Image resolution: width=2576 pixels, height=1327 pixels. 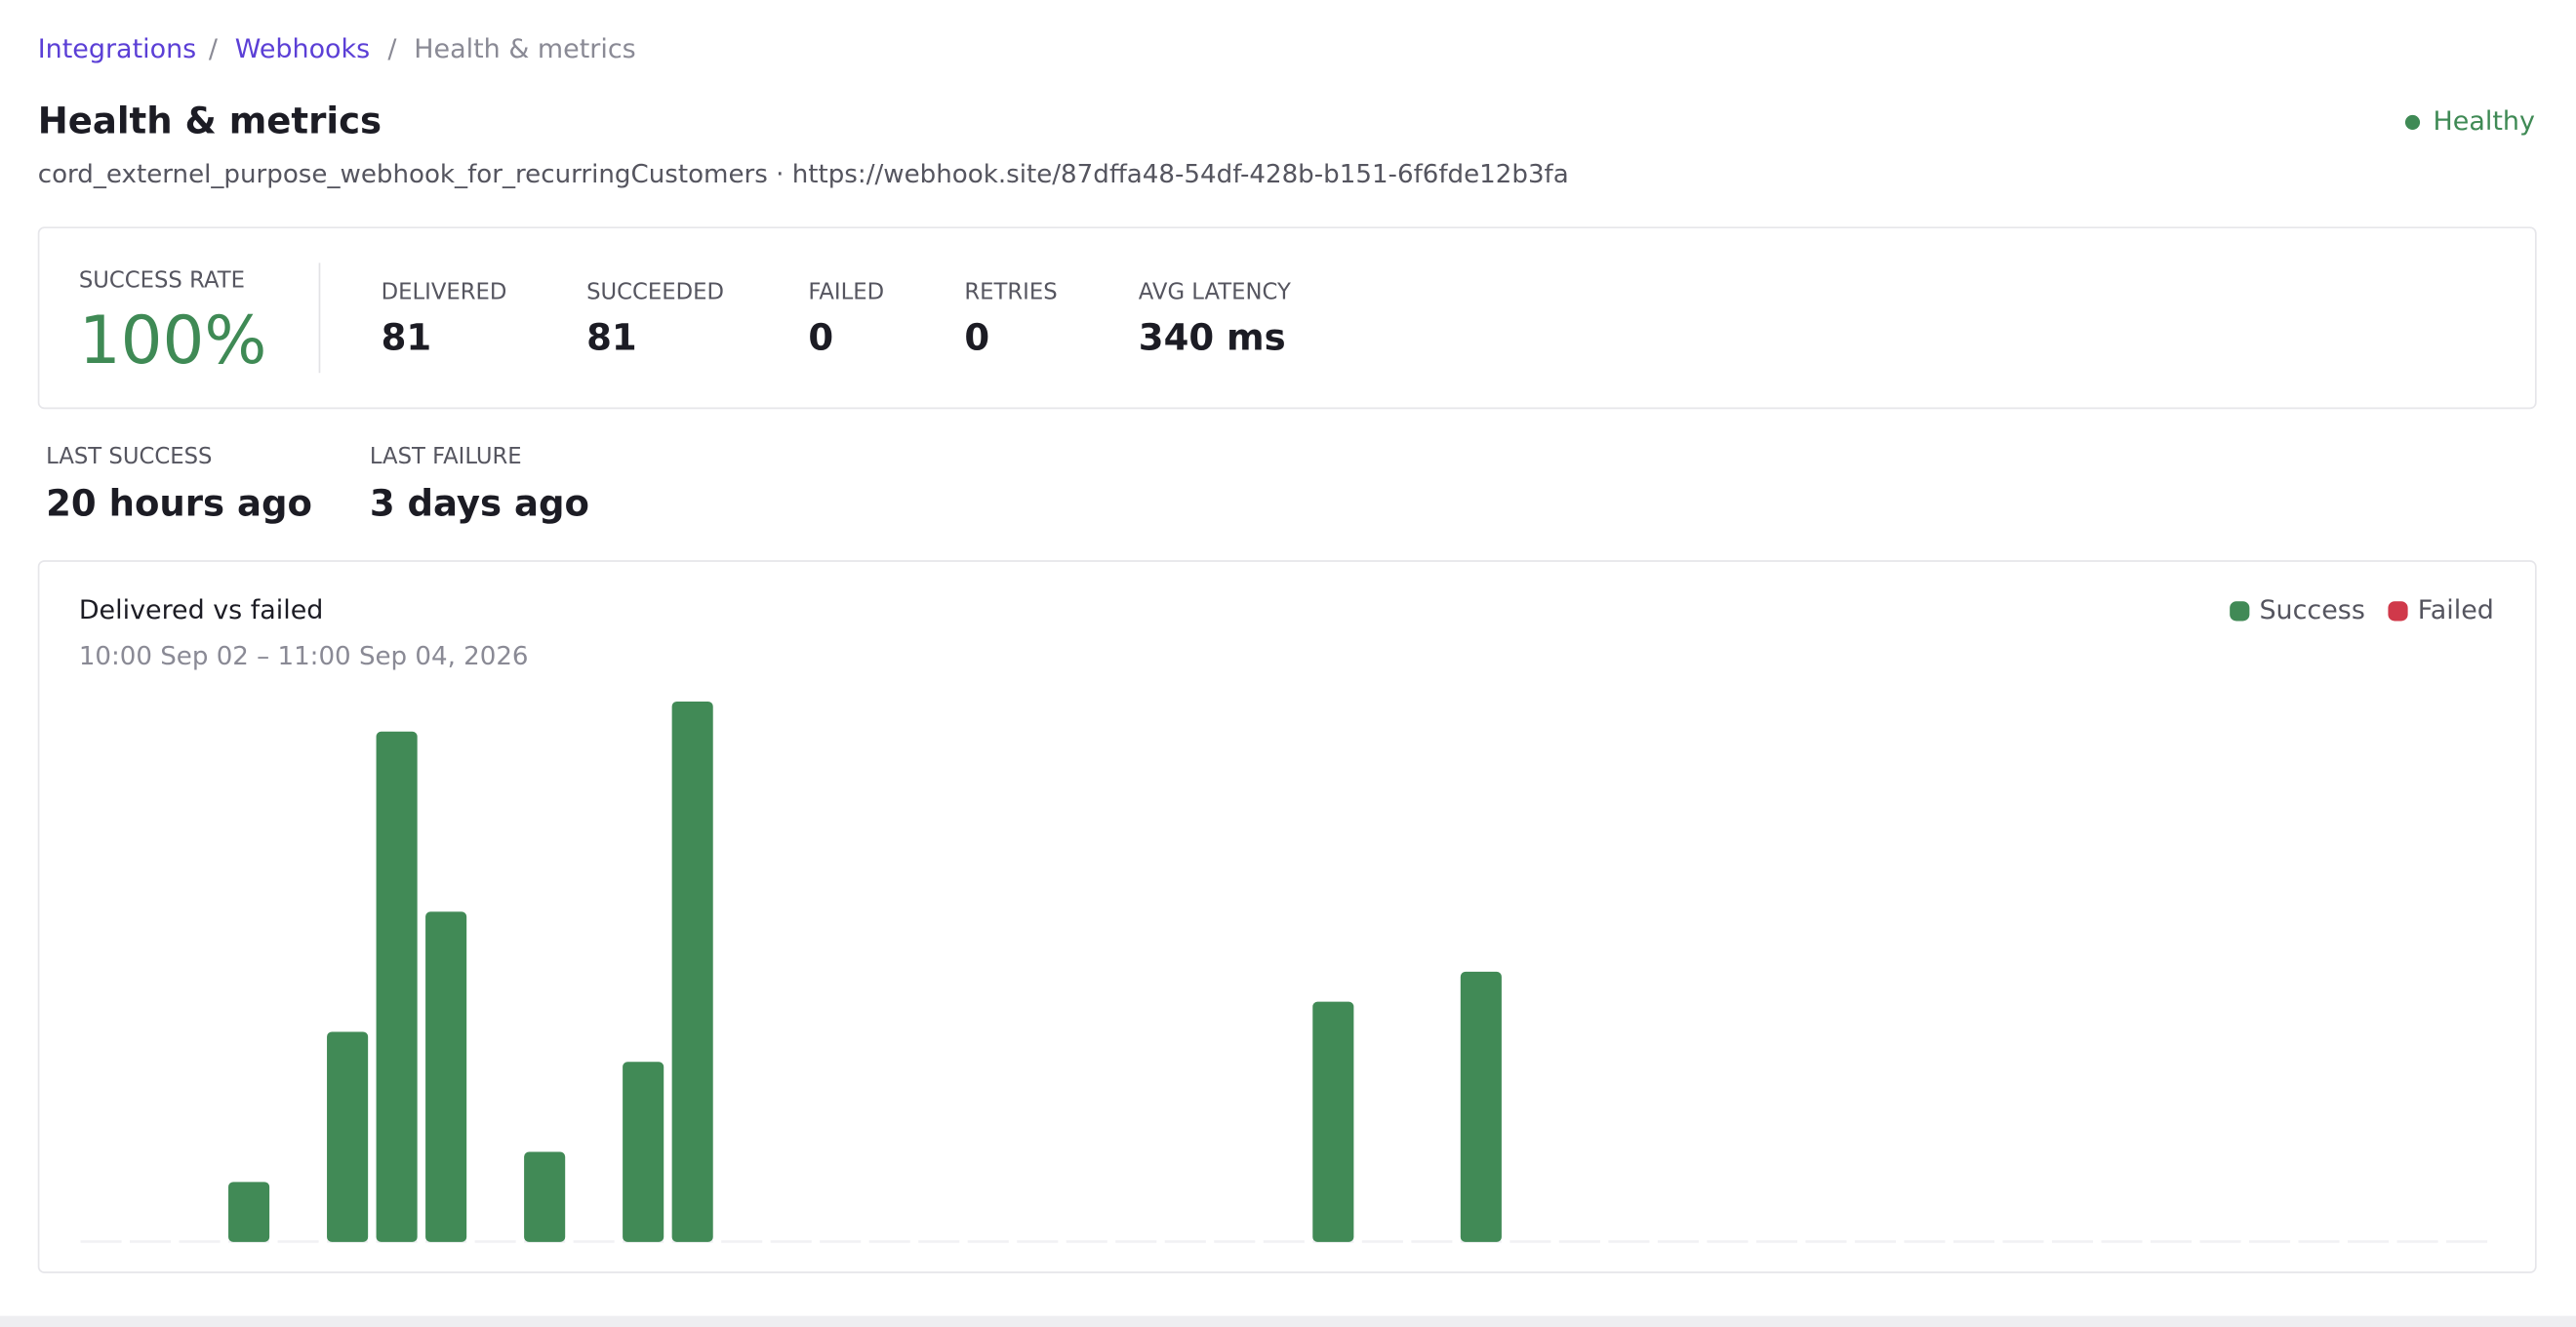 What do you see at coordinates (444, 292) in the screenshot?
I see `stat-label: DELIVERED` at bounding box center [444, 292].